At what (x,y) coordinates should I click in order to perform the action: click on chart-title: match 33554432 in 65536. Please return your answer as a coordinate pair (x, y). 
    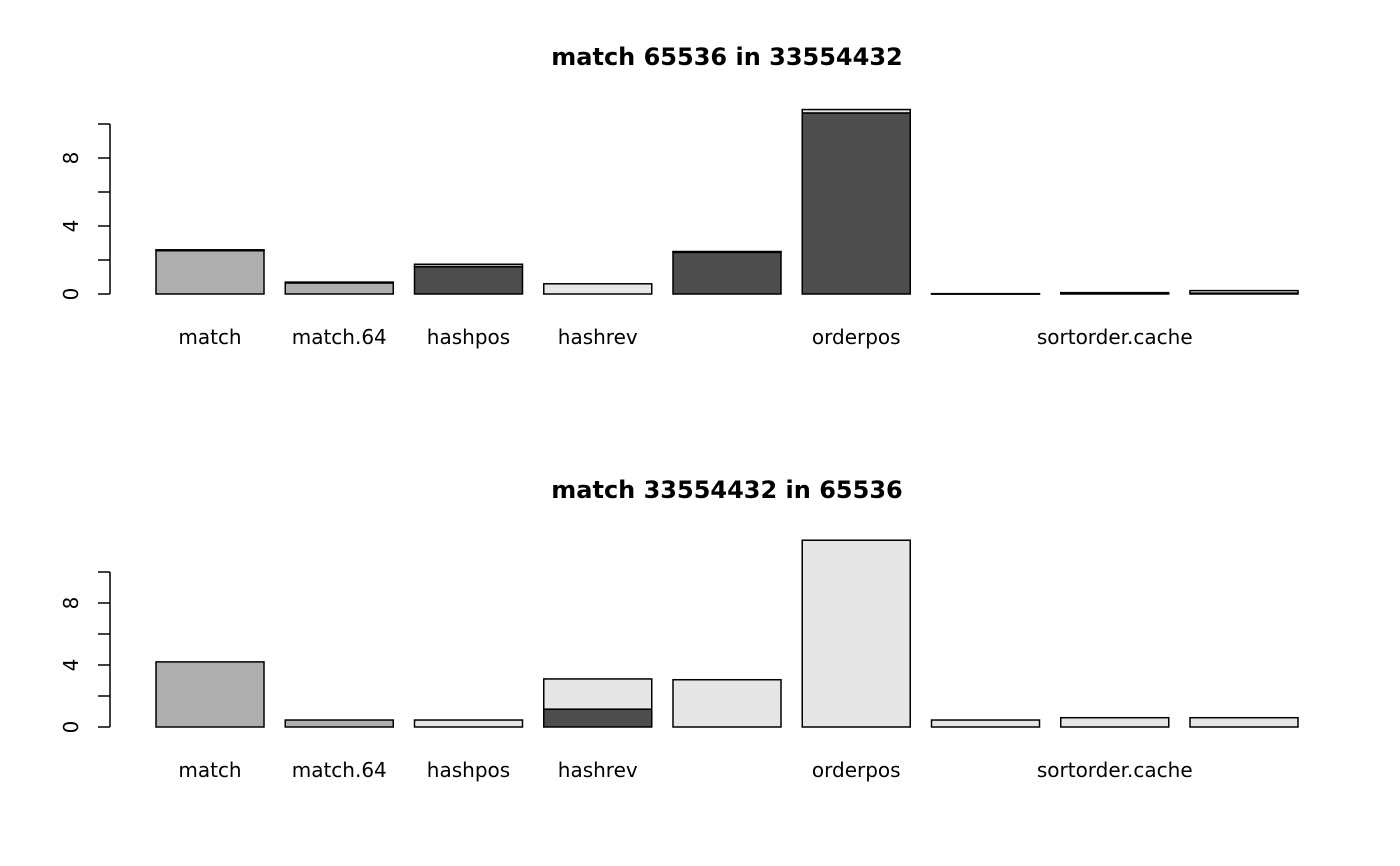
    Looking at the image, I should click on (726, 490).